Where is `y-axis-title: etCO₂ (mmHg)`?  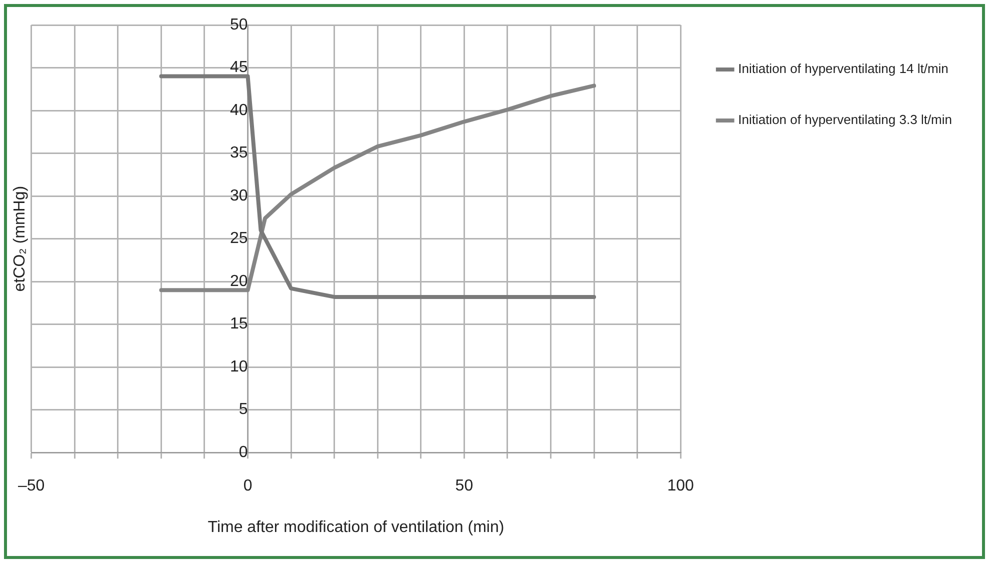
y-axis-title: etCO₂ (mmHg) is located at coordinates (19, 239).